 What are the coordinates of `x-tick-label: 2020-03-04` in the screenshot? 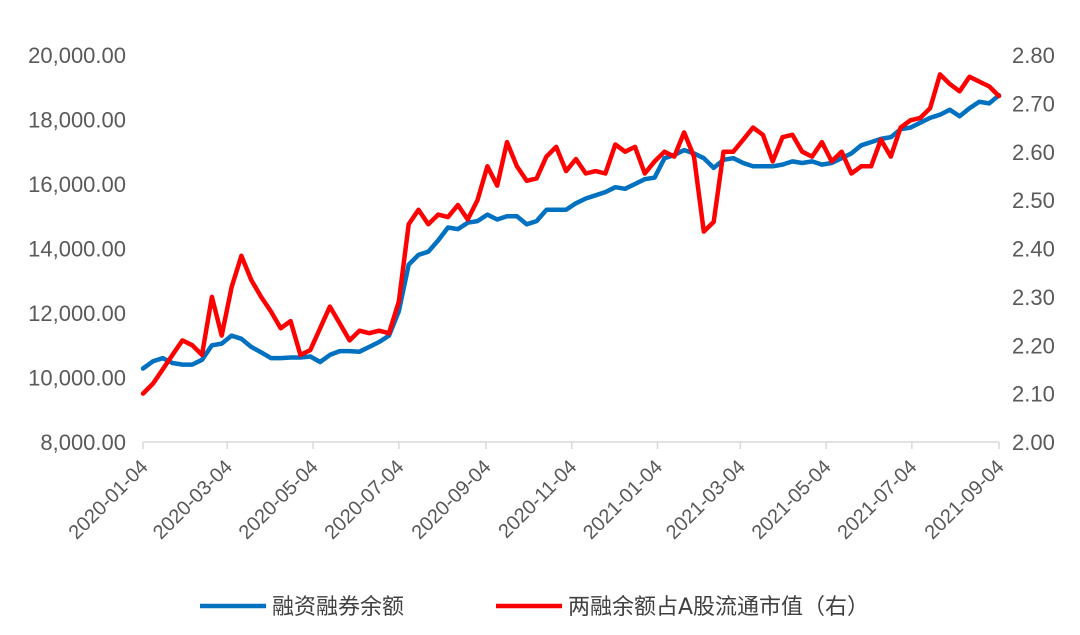 It's located at (193, 500).